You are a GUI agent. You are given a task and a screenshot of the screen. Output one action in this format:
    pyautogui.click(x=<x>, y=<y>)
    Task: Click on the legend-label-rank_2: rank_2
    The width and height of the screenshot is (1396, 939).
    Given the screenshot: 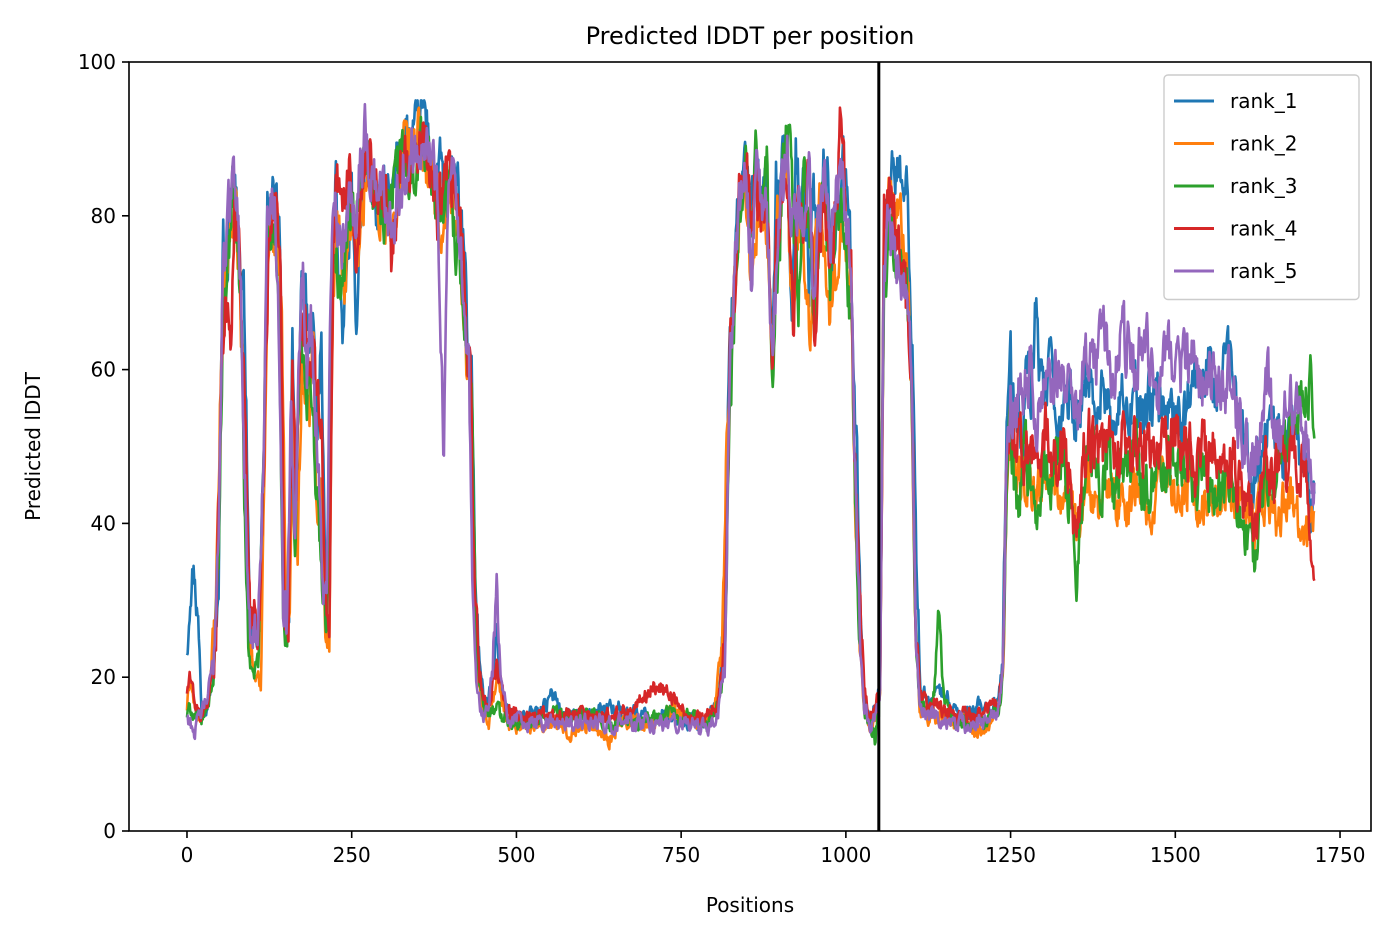 What is the action you would take?
    pyautogui.click(x=1263, y=144)
    